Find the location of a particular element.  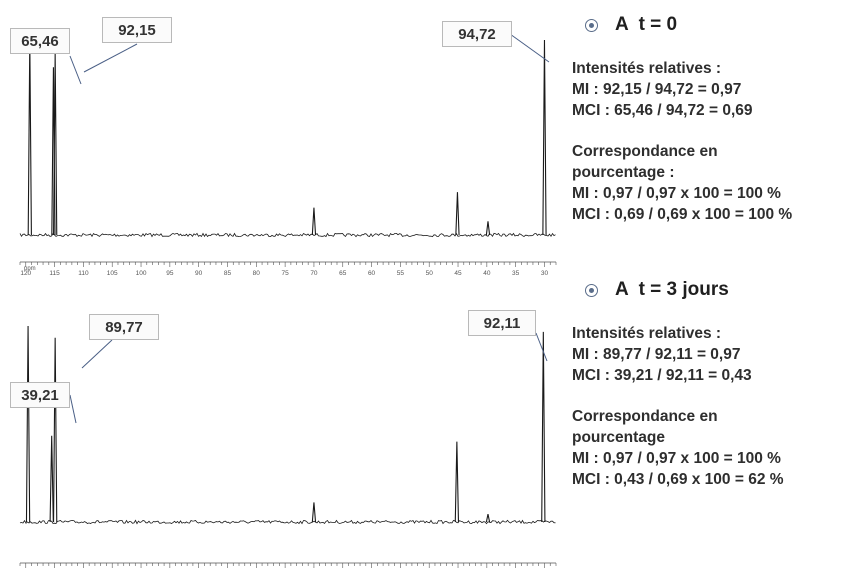

tick-label-35: 35 is located at coordinates (516, 273).